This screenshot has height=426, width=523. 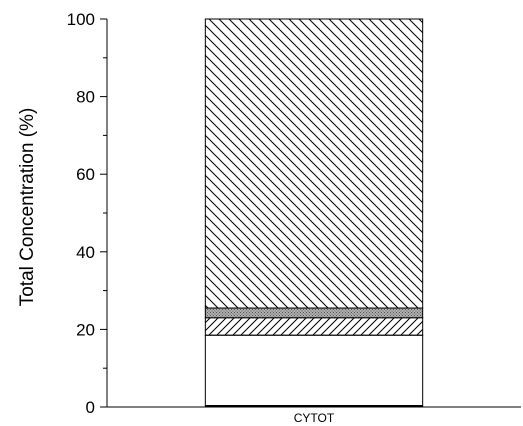 I want to click on y-tick-label: 20, so click(x=85, y=329).